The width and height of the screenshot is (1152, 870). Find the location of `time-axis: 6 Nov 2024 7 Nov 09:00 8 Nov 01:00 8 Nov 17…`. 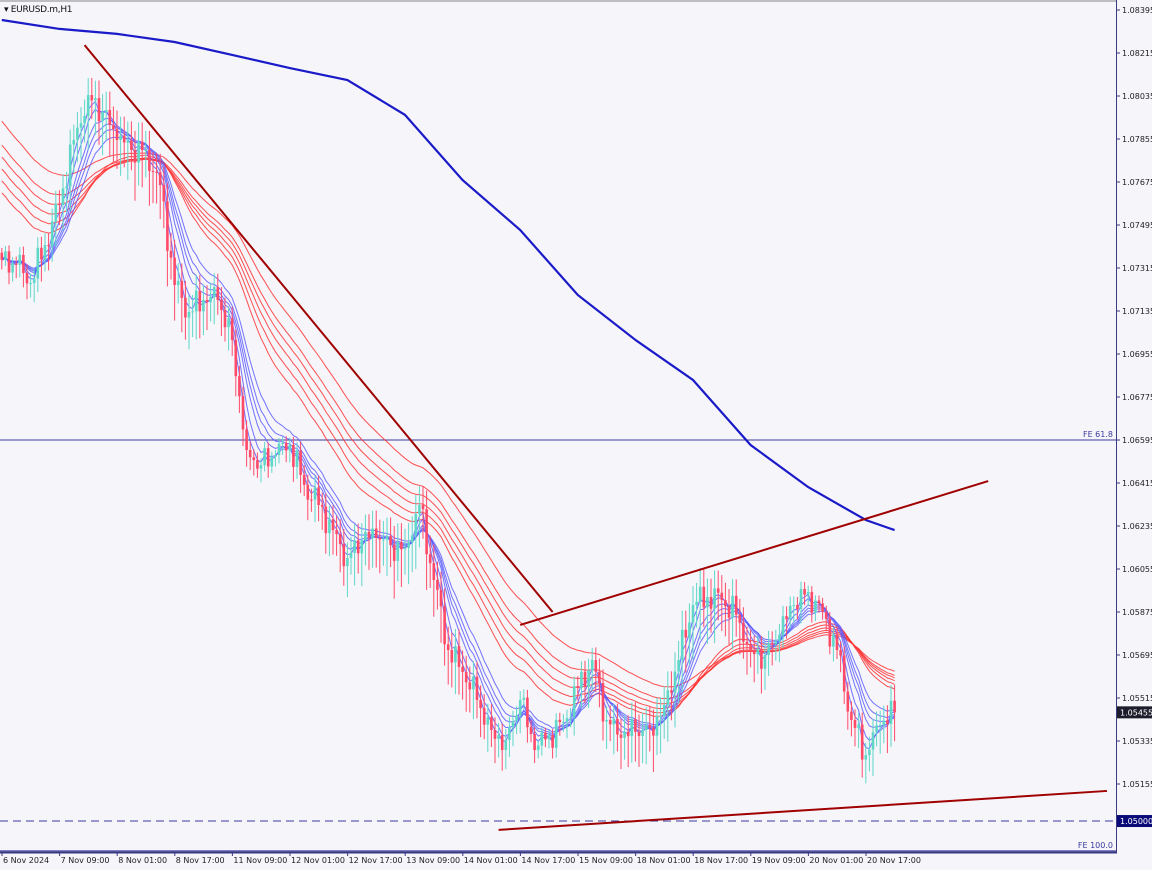

time-axis: 6 Nov 2024 7 Nov 09:00 8 Nov 01:00 8 Nov 17… is located at coordinates (461, 858).